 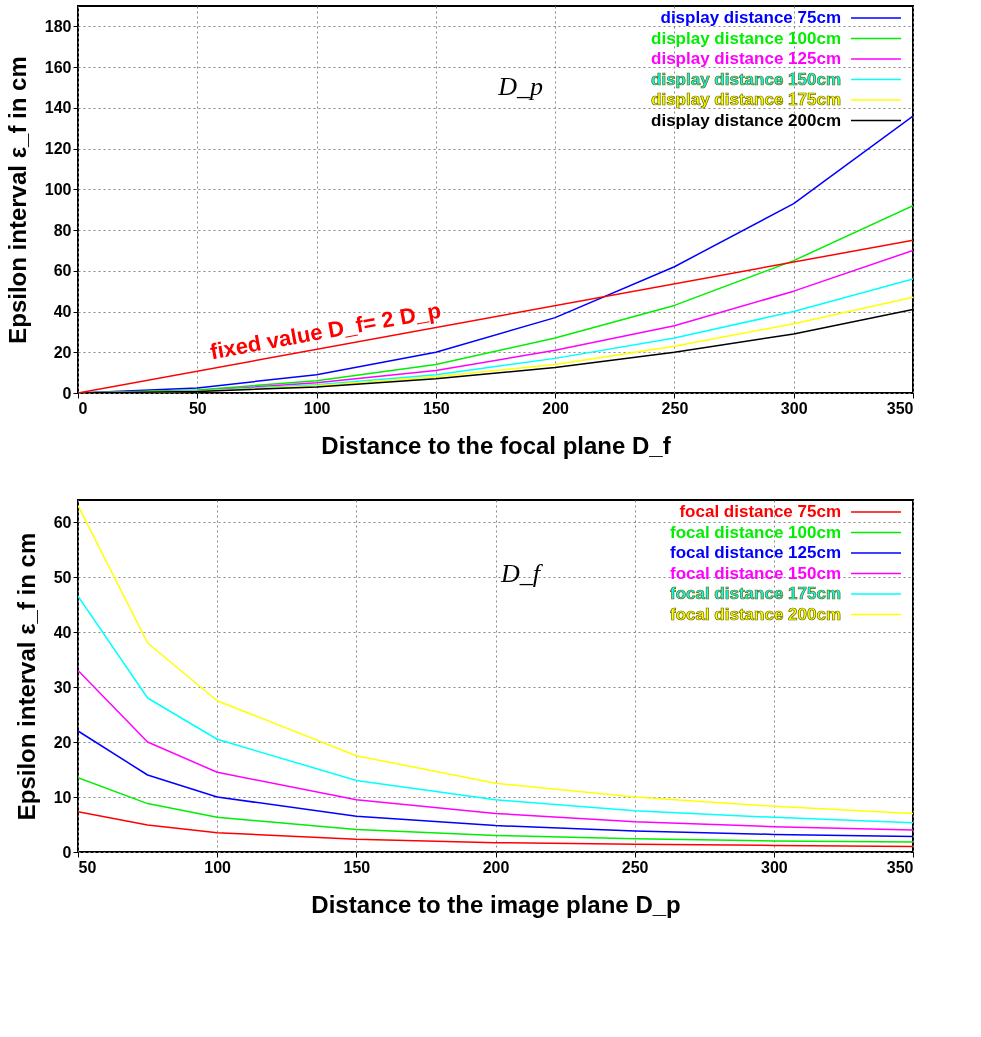 What do you see at coordinates (58, 67) in the screenshot?
I see `y-tick-label: 160` at bounding box center [58, 67].